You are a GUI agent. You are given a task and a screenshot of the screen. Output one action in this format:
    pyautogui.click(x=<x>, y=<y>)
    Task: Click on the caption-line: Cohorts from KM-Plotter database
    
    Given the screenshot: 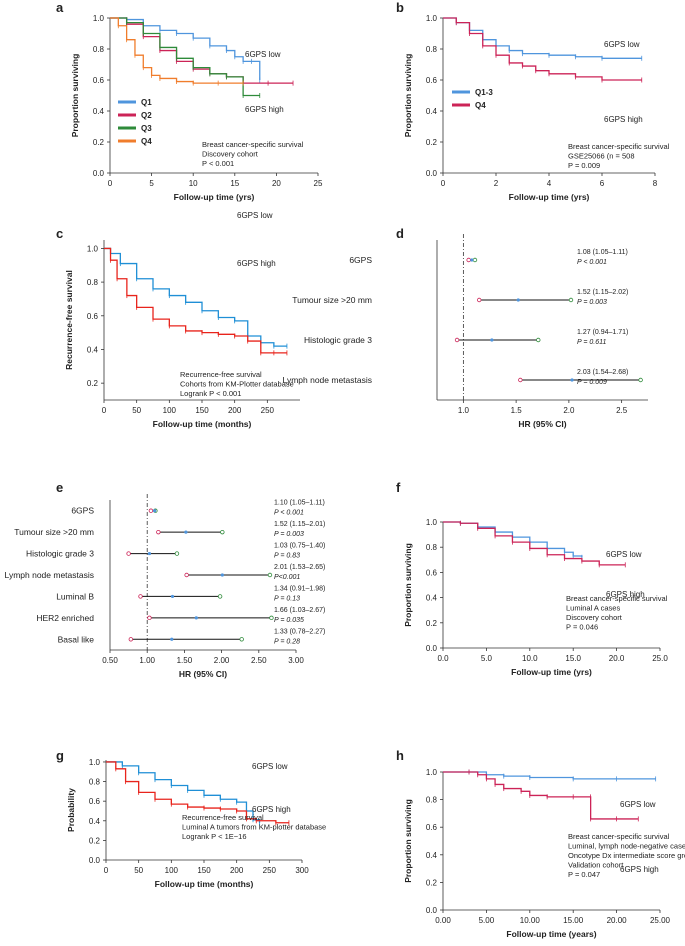 What is the action you would take?
    pyautogui.click(x=237, y=384)
    